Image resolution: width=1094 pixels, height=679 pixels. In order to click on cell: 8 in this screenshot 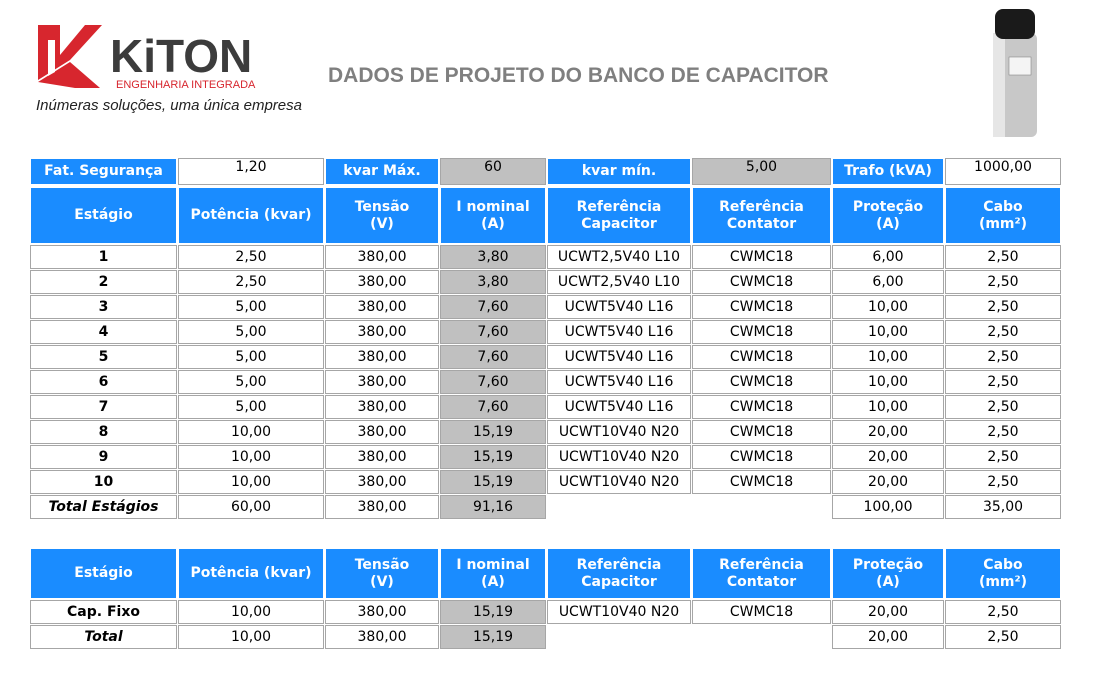, I will do `click(103, 432)`.